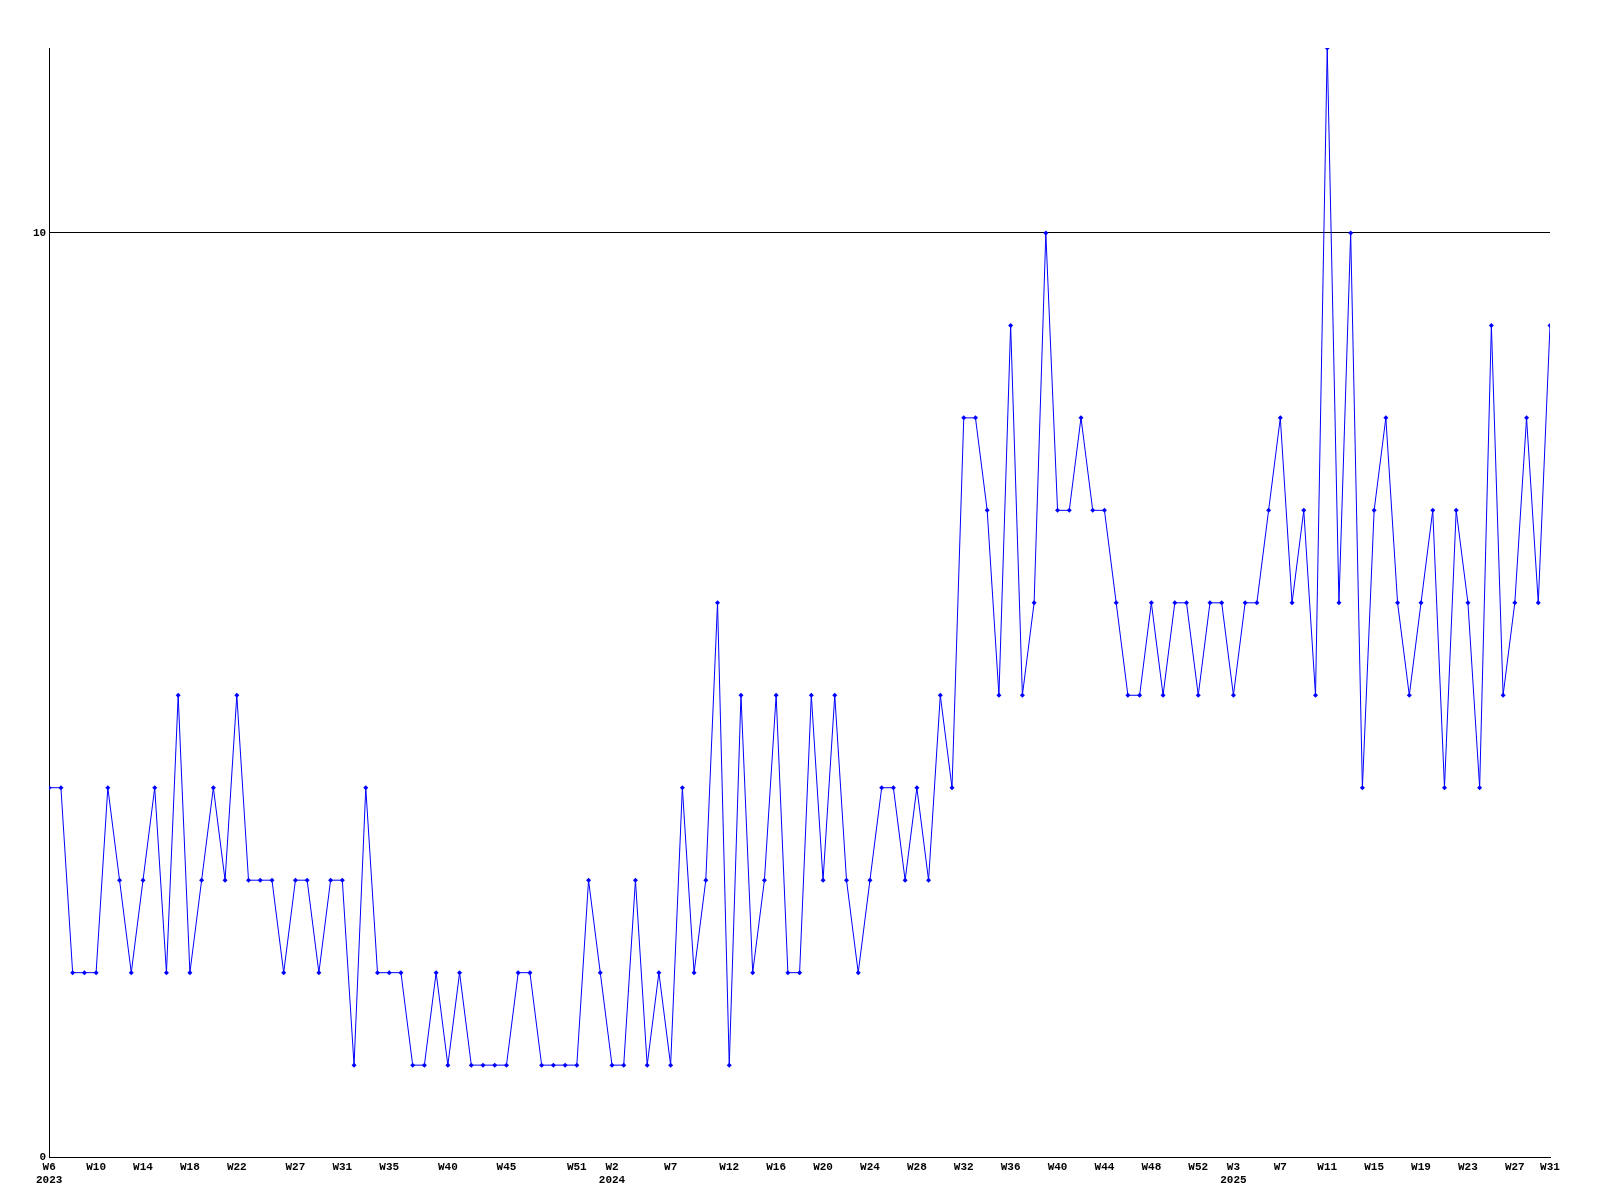  What do you see at coordinates (506, 1166) in the screenshot?
I see `x-tick-label: W45` at bounding box center [506, 1166].